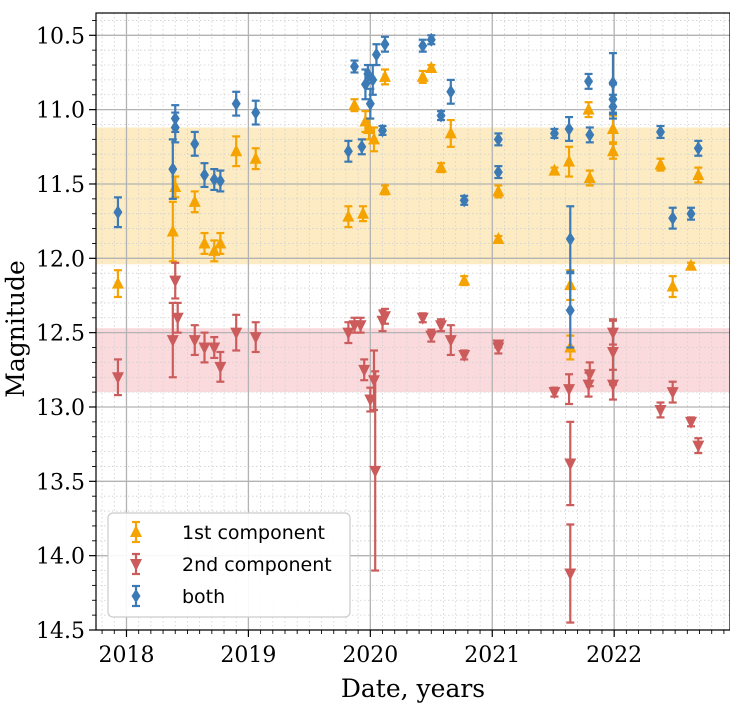 The height and width of the screenshot is (704, 730). I want to click on y-tick-label: 11.0, so click(60, 111).